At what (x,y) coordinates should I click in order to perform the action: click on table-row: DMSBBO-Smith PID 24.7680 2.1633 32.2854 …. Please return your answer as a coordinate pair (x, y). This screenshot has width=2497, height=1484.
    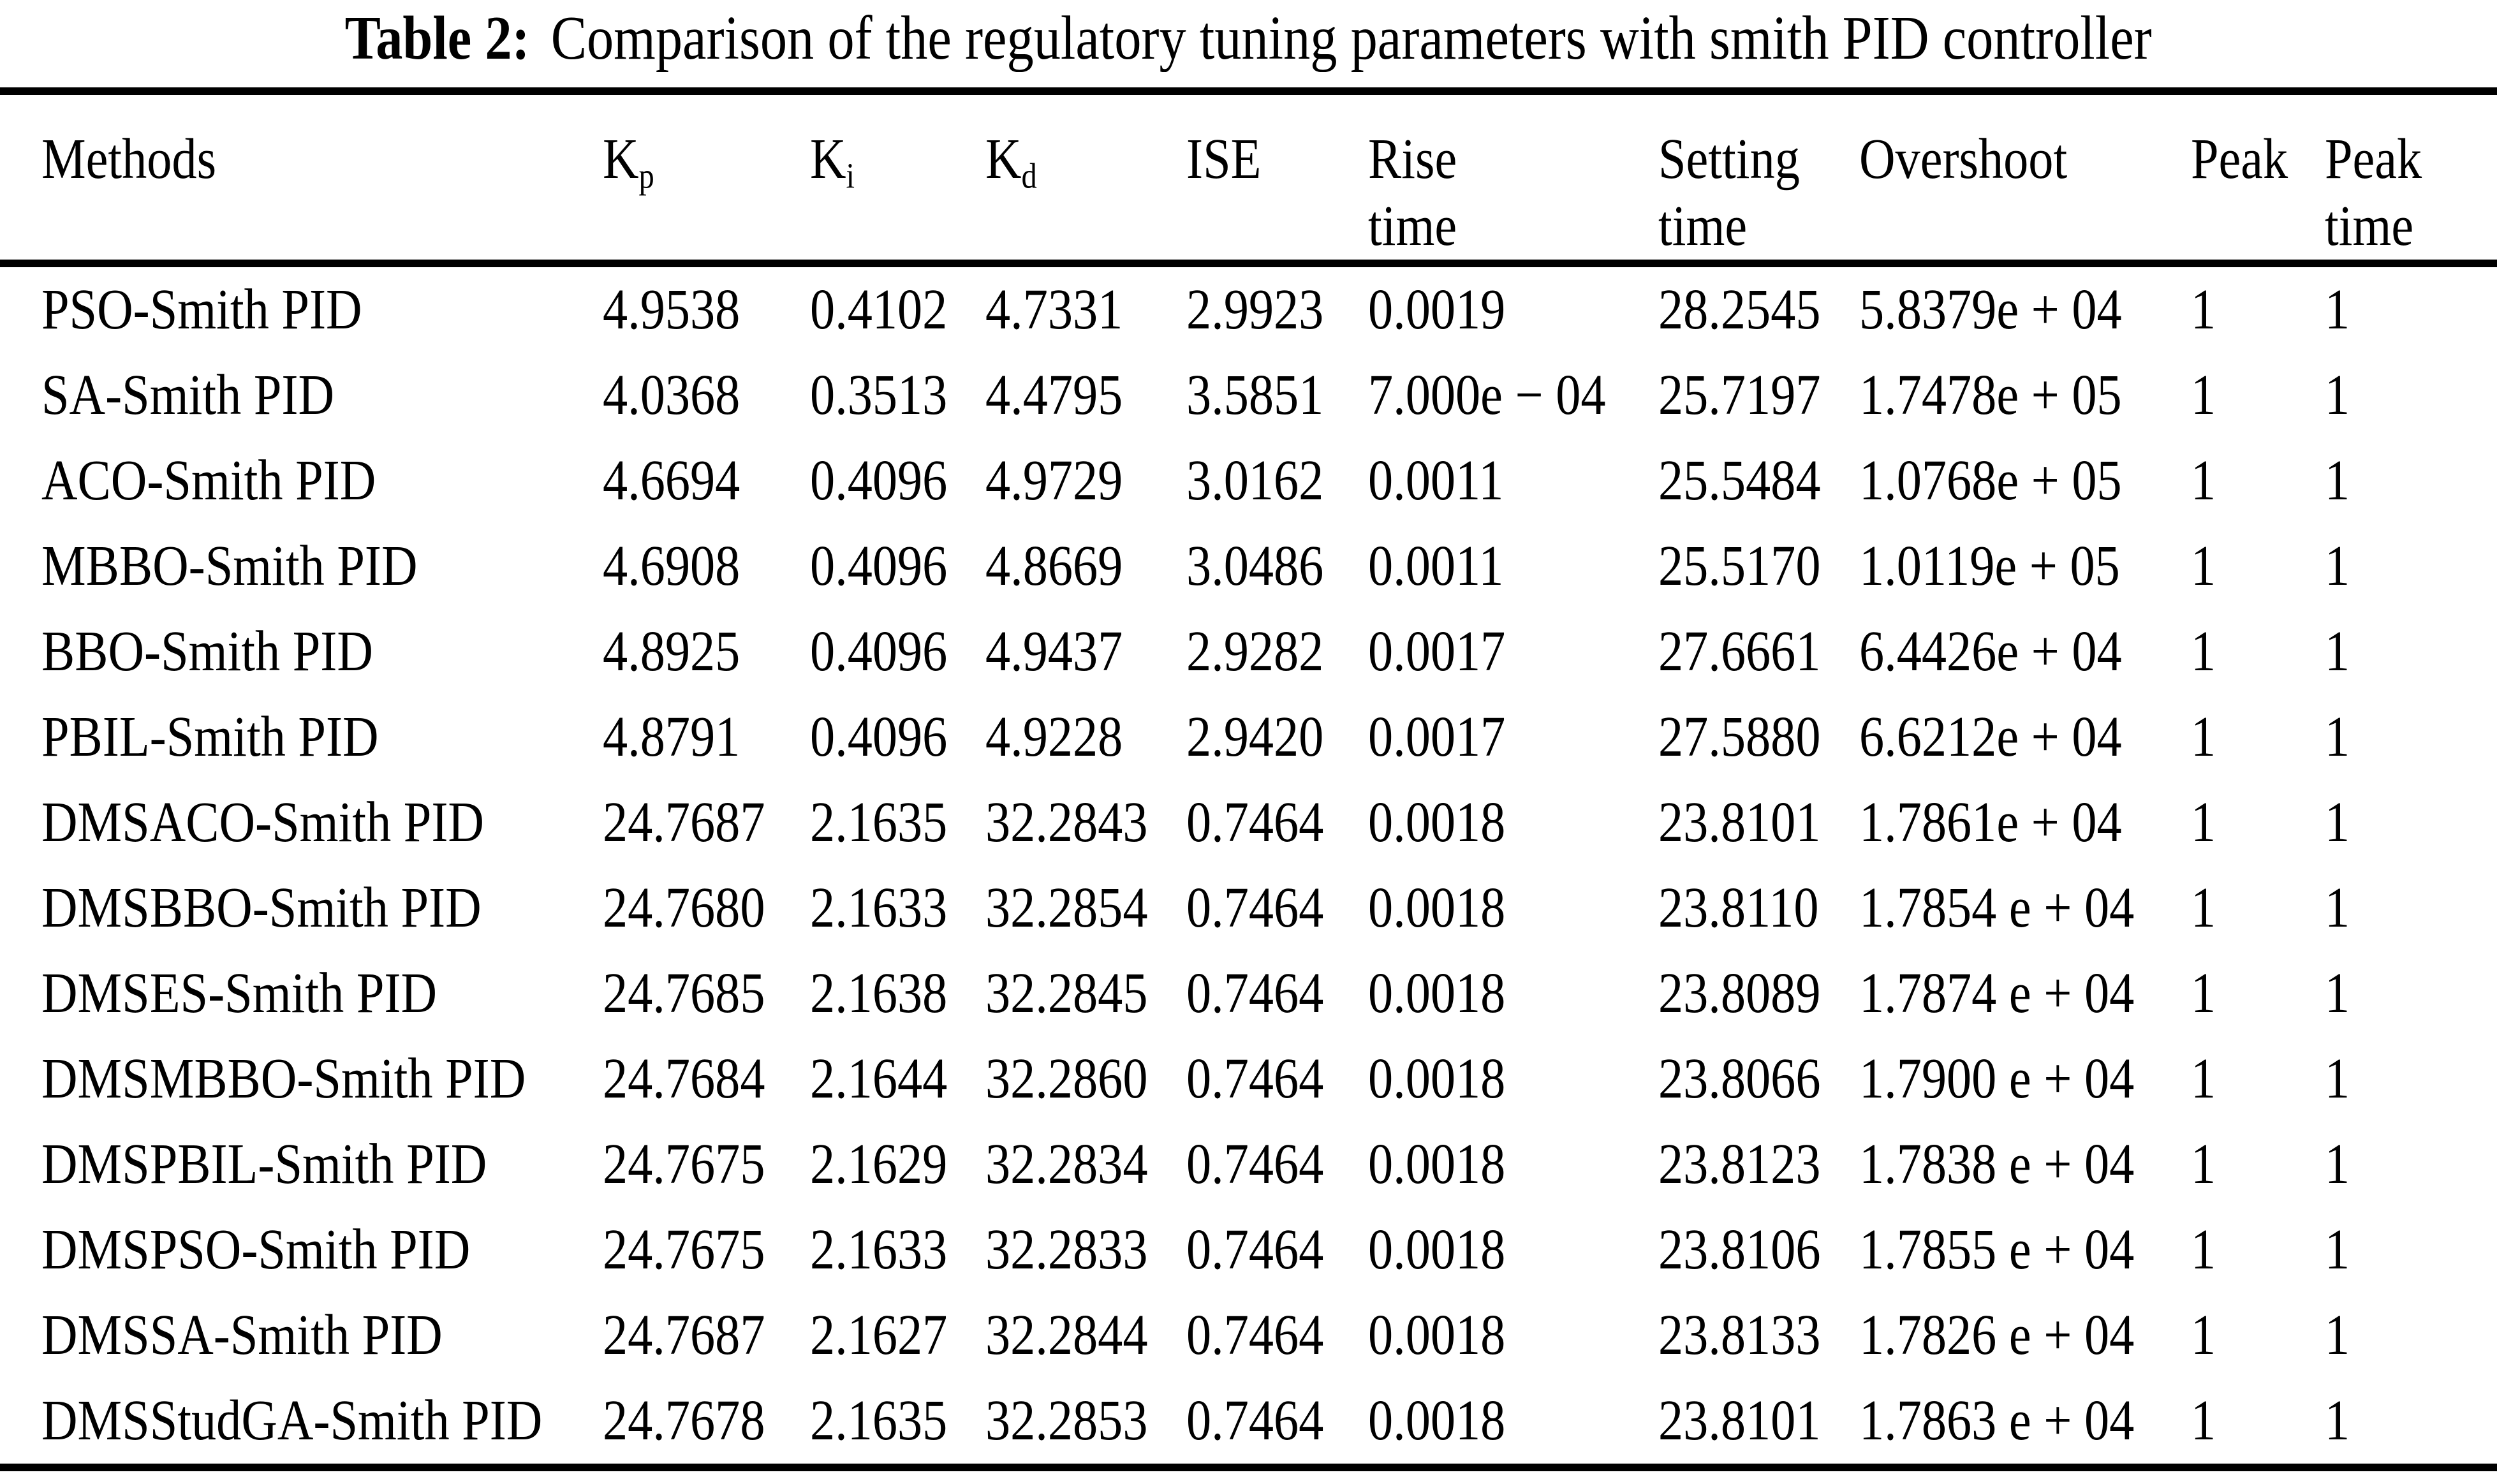
    Looking at the image, I should click on (1248, 908).